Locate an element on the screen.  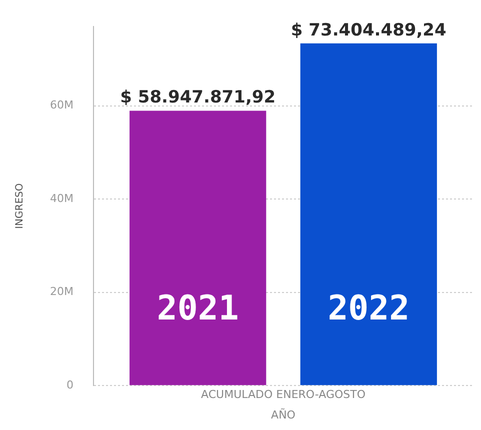
y-axis-title: INGRESO is located at coordinates (20, 206).